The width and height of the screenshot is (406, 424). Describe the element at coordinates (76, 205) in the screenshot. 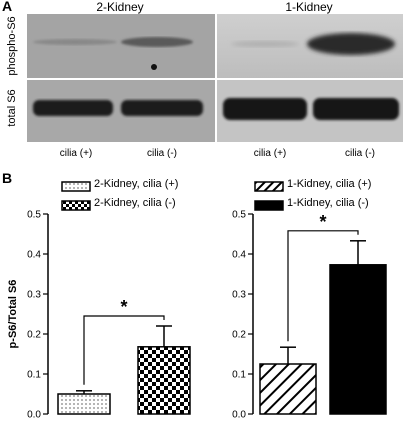

I see `legend-swatch-2k-minus` at that location.